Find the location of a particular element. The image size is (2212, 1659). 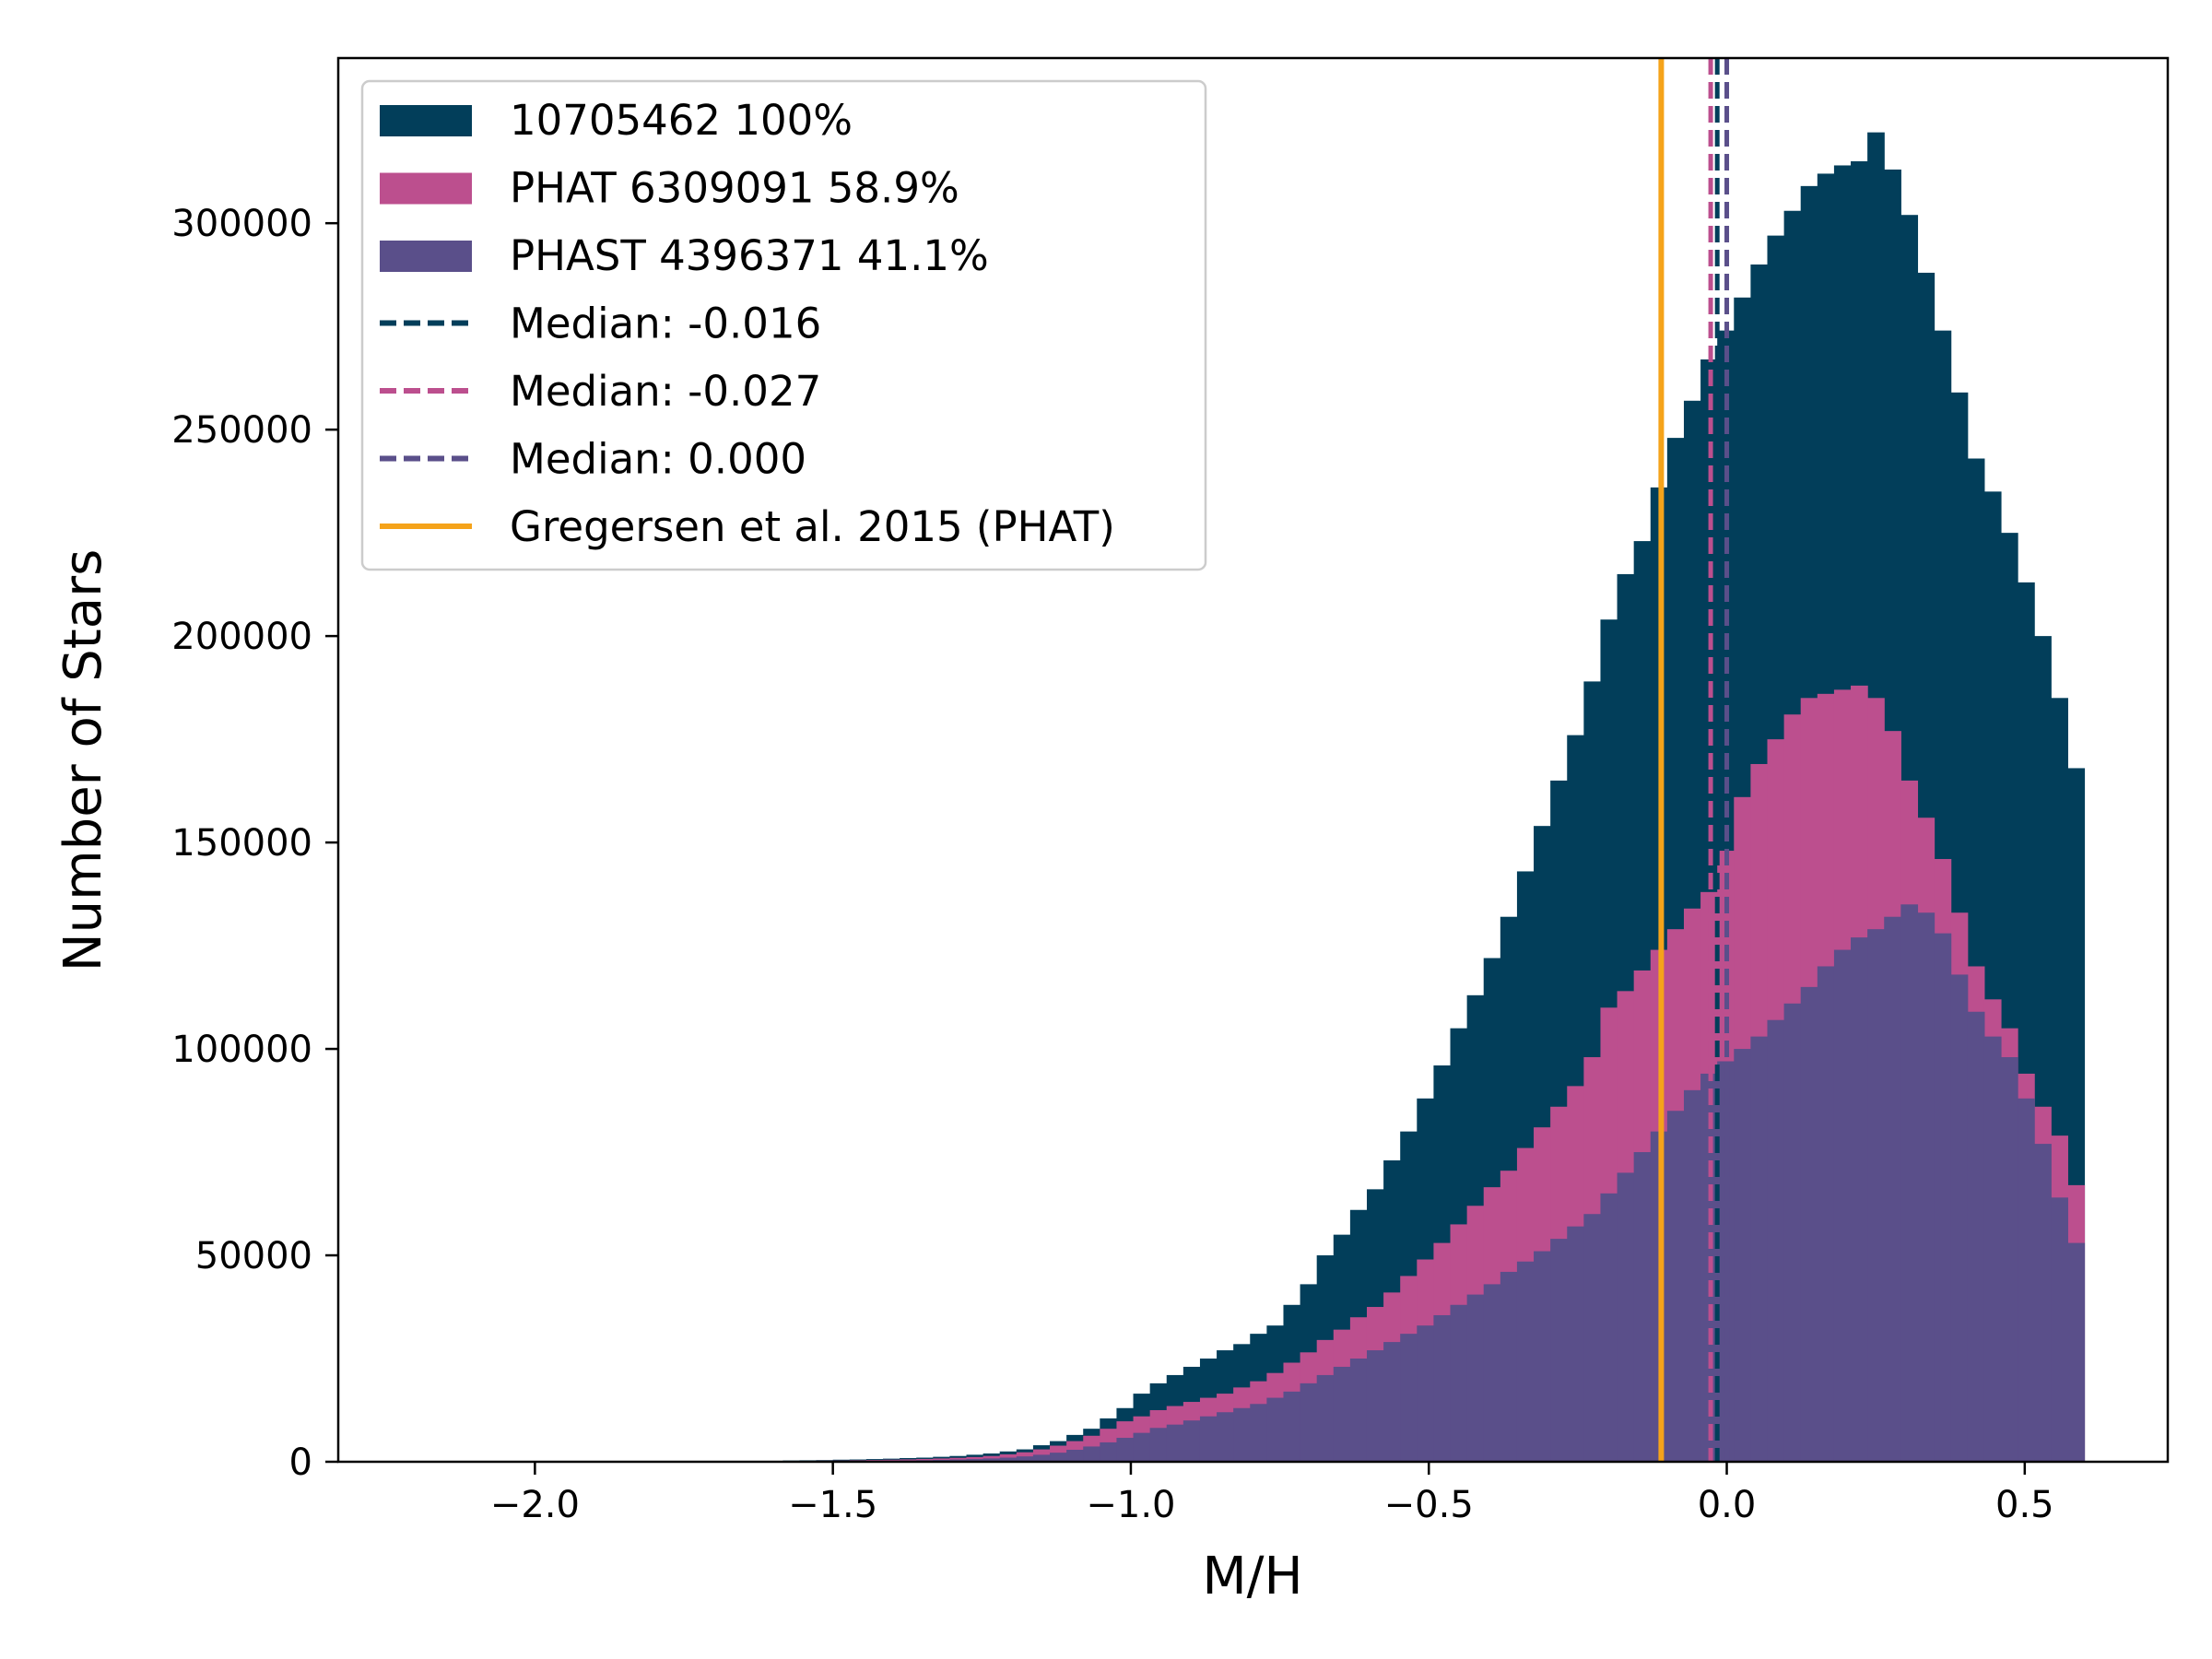

x-tick-label: 0.5 is located at coordinates (2024, 1505).